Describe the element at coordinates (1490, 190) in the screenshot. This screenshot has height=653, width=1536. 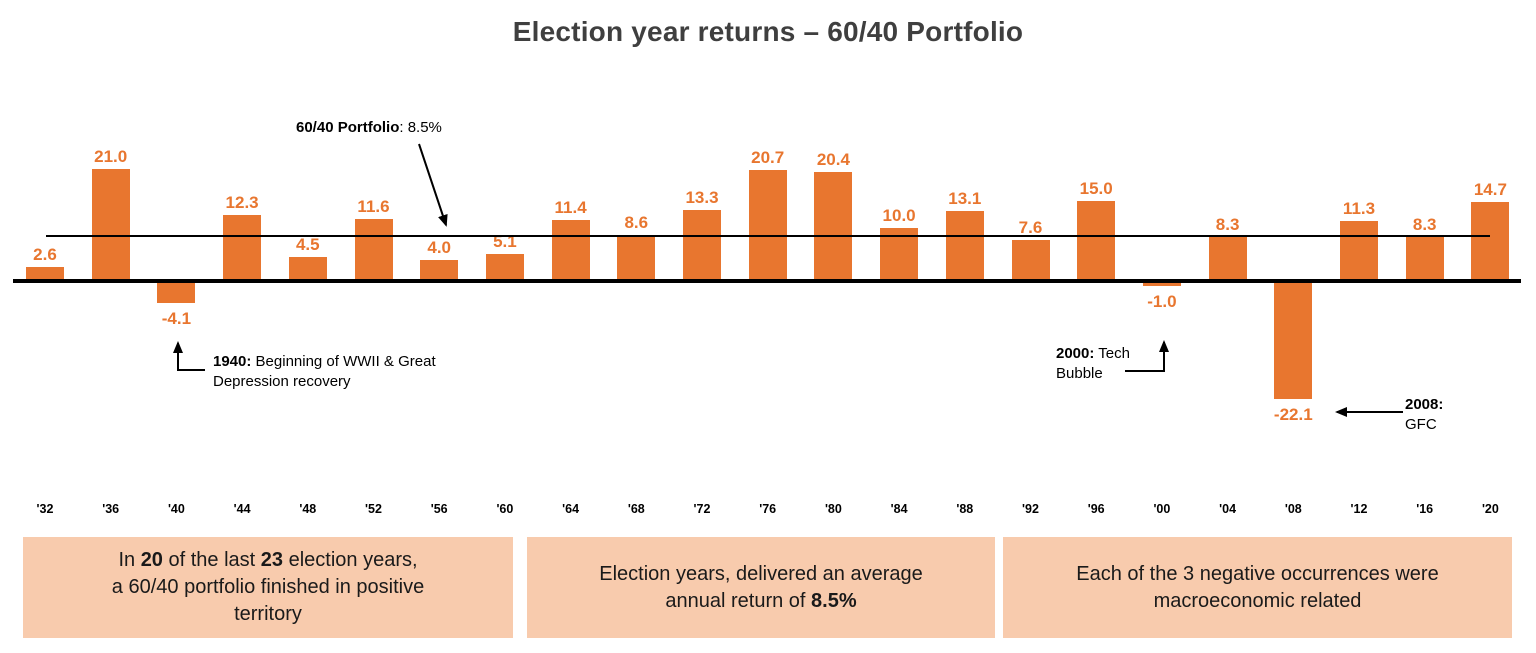
I see `bar-value-label: 14.7` at that location.